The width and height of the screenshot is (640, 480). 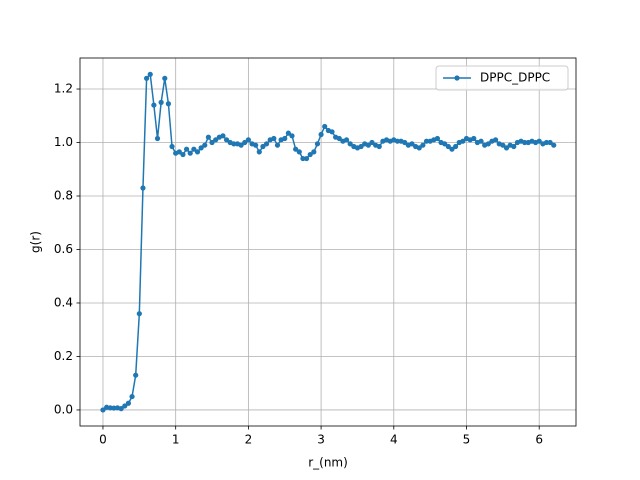 I want to click on legend: DPPC_DPPC, so click(x=502, y=78).